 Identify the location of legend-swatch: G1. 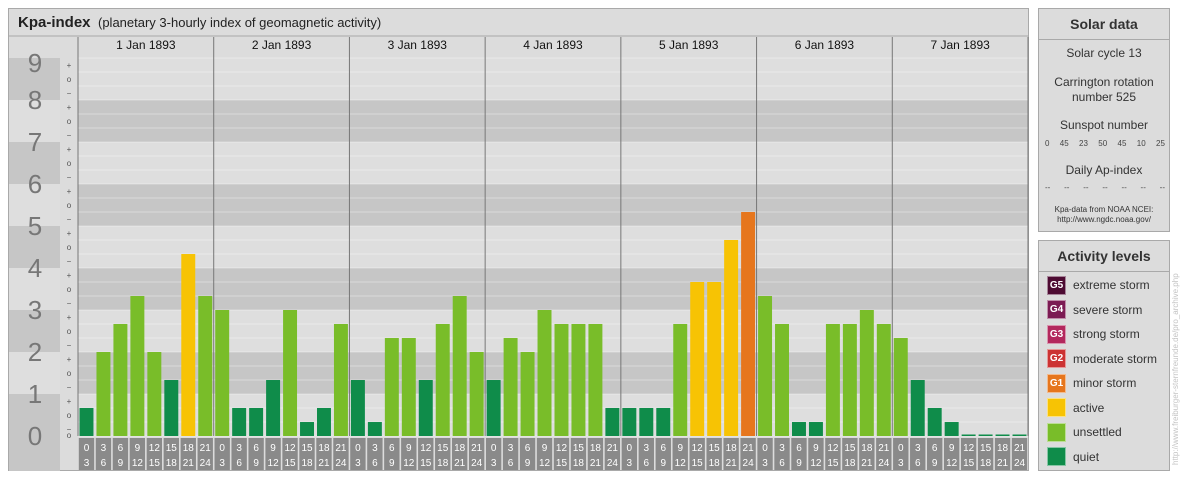
(1056, 383).